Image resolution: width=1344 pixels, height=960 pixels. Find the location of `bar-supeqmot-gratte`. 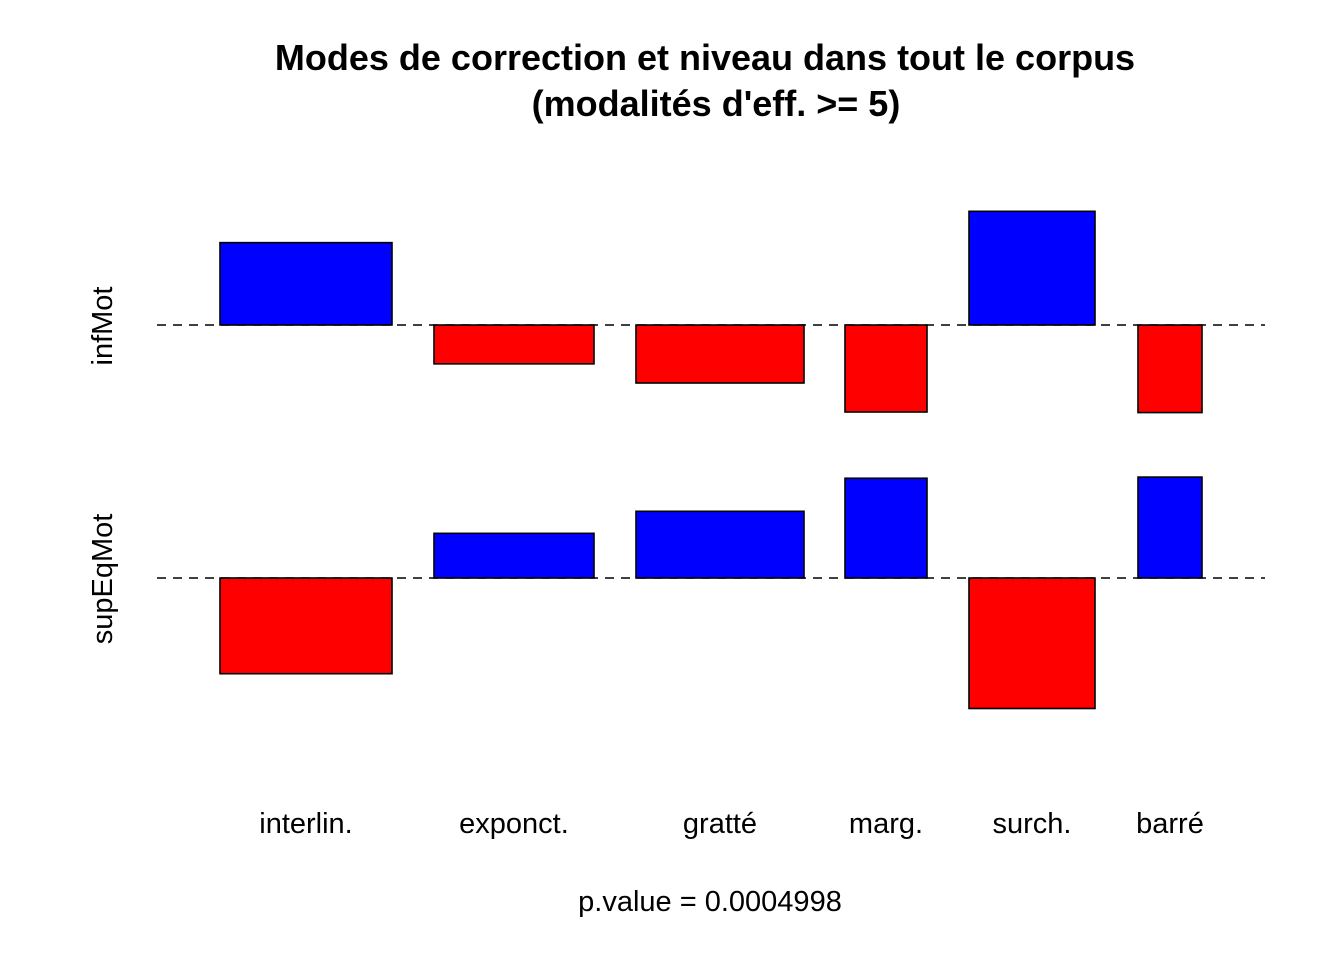

bar-supeqmot-gratte is located at coordinates (720, 544).